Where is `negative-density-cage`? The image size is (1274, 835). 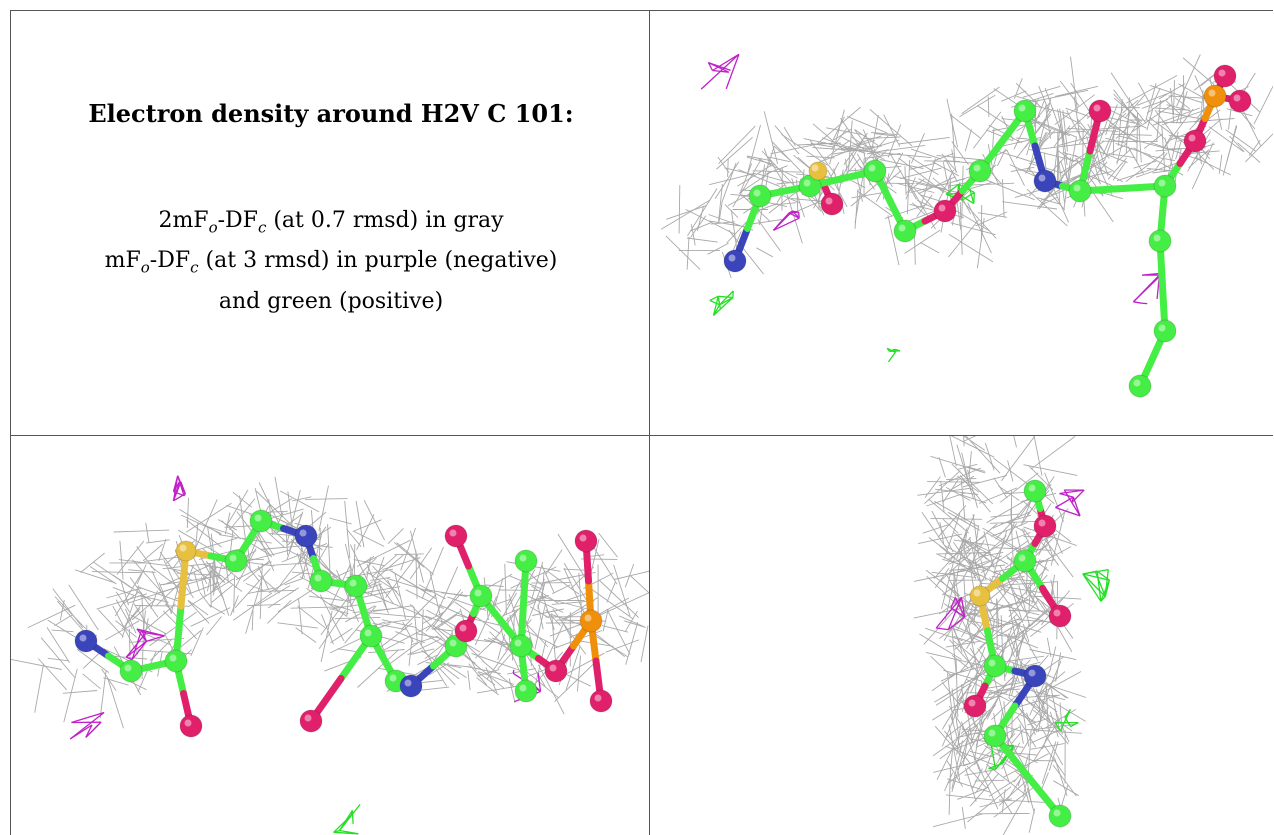
negative-density-cage is located at coordinates (786, 220).